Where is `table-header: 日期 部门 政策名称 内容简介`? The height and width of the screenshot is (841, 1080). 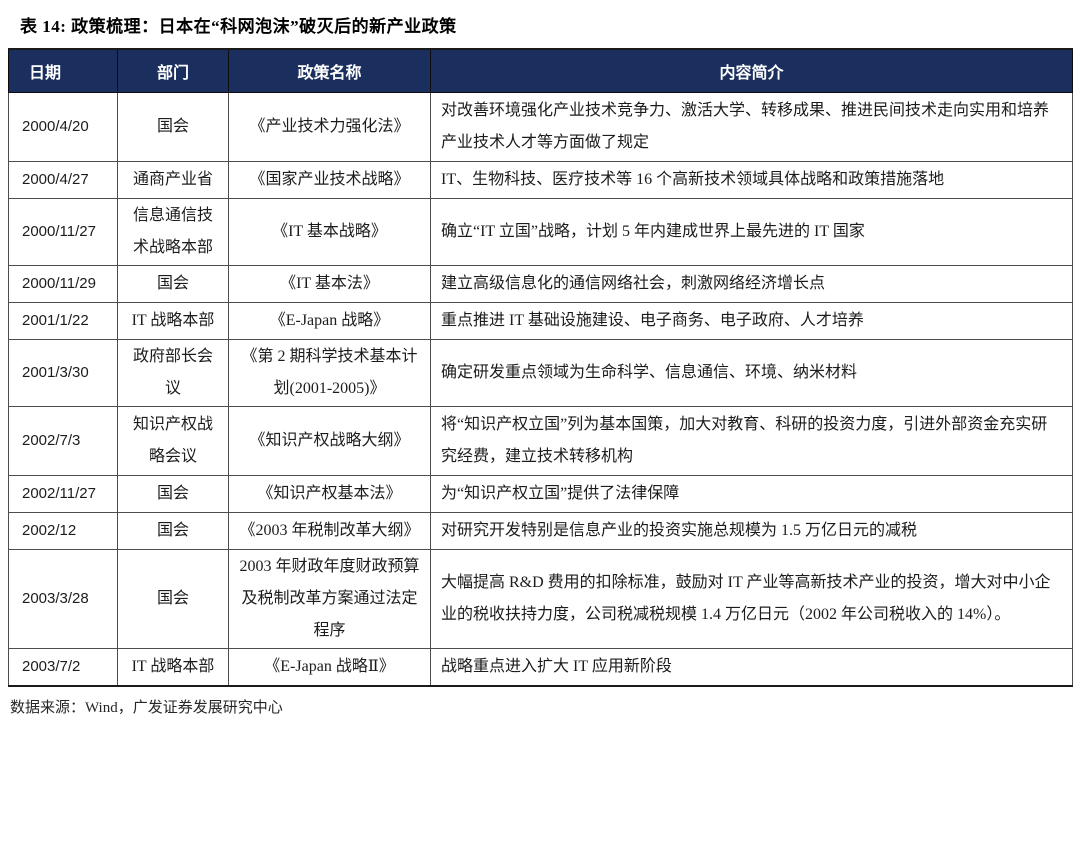
table-header: 日期 部门 政策名称 内容简介 is located at coordinates (540, 70).